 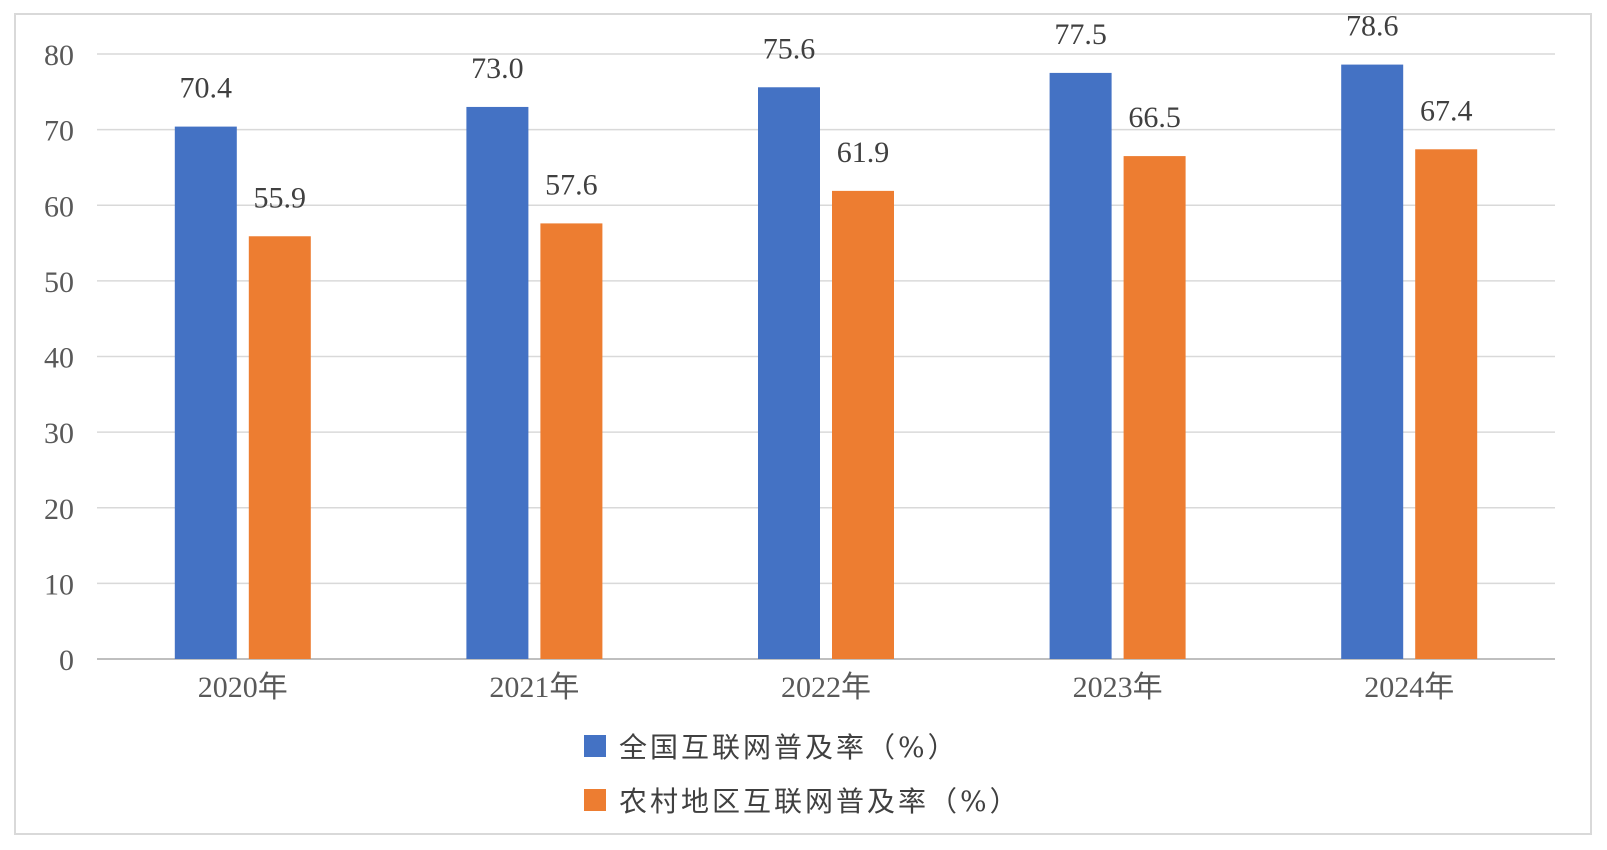 I want to click on x-axis-tick-labels: 2020年 2021年 2022年 2023年 2024年, so click(x=826, y=687).